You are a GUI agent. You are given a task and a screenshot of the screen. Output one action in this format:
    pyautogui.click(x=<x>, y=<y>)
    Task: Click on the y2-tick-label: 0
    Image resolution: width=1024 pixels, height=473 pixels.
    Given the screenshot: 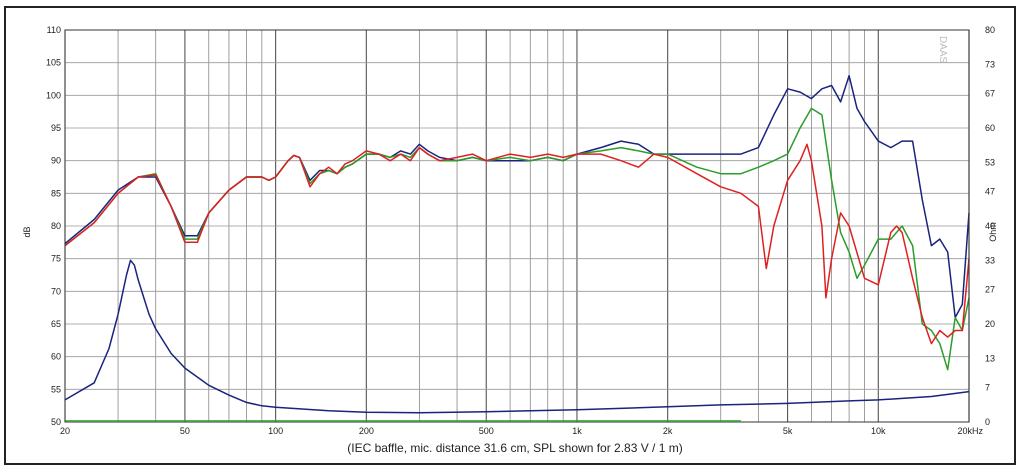 What is the action you would take?
    pyautogui.click(x=987, y=422)
    